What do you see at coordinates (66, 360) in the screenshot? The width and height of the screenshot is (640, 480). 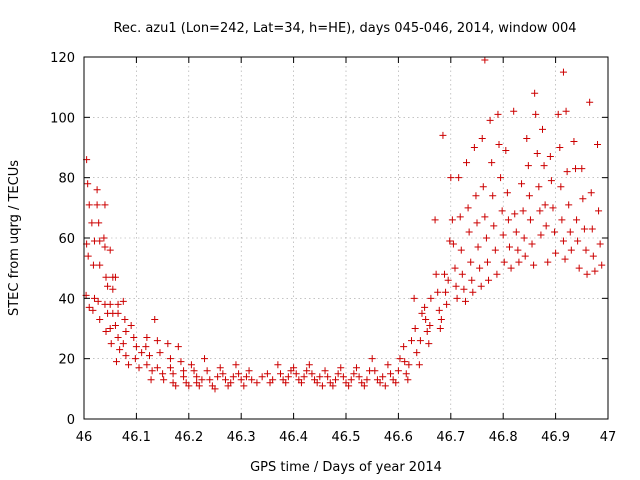 I see `y-tick-label: 20` at bounding box center [66, 360].